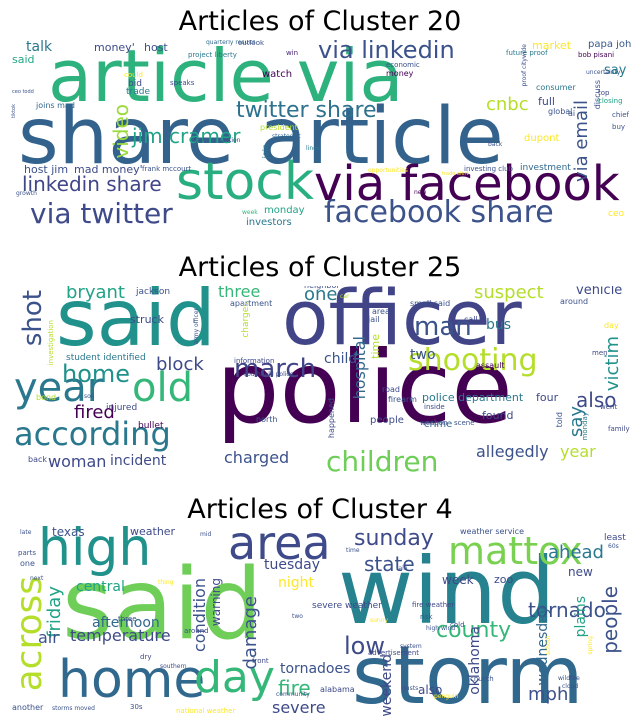 Image resolution: width=640 pixels, height=725 pixels. What do you see at coordinates (257, 457) in the screenshot?
I see `cloud-word: charged` at bounding box center [257, 457].